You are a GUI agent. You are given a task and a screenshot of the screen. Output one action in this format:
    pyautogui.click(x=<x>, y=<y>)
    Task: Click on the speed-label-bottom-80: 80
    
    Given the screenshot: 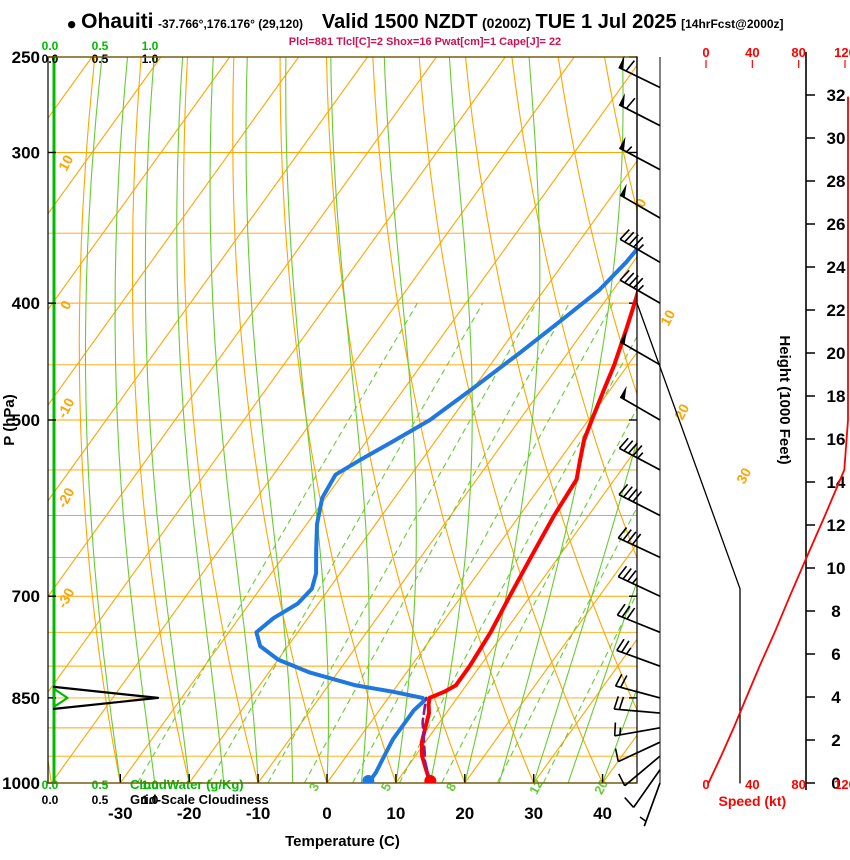 What is the action you would take?
    pyautogui.click(x=798, y=784)
    